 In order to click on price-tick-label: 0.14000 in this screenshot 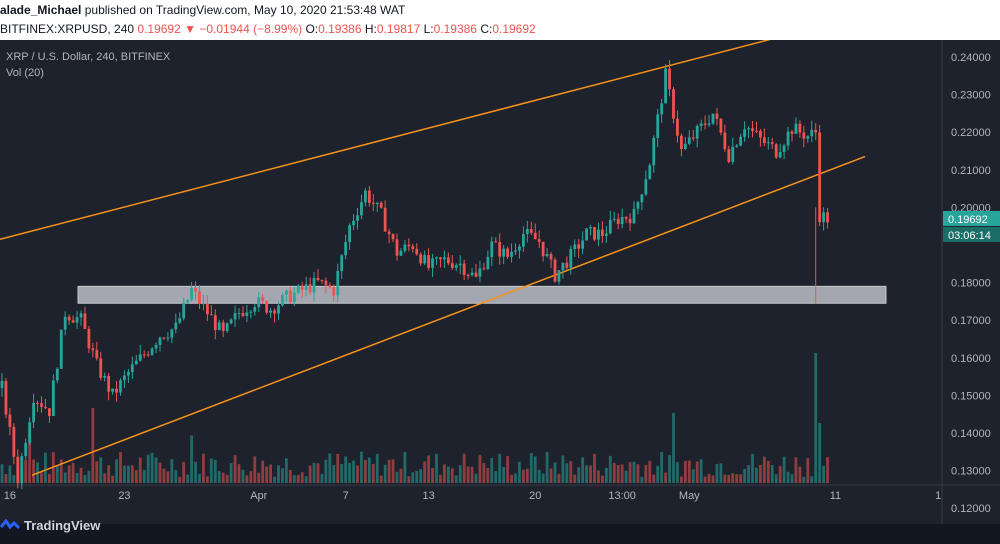, I will do `click(971, 434)`.